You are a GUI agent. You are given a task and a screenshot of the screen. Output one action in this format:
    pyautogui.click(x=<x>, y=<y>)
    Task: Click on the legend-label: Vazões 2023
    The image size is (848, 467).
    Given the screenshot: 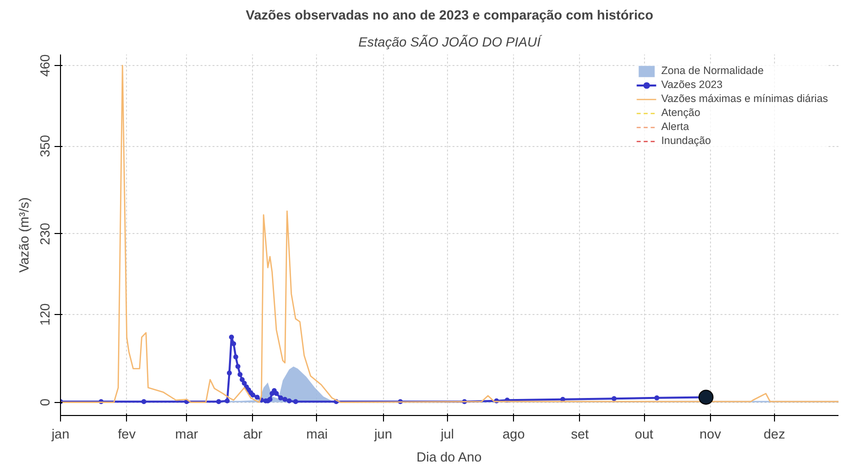 What is the action you would take?
    pyautogui.click(x=692, y=85)
    